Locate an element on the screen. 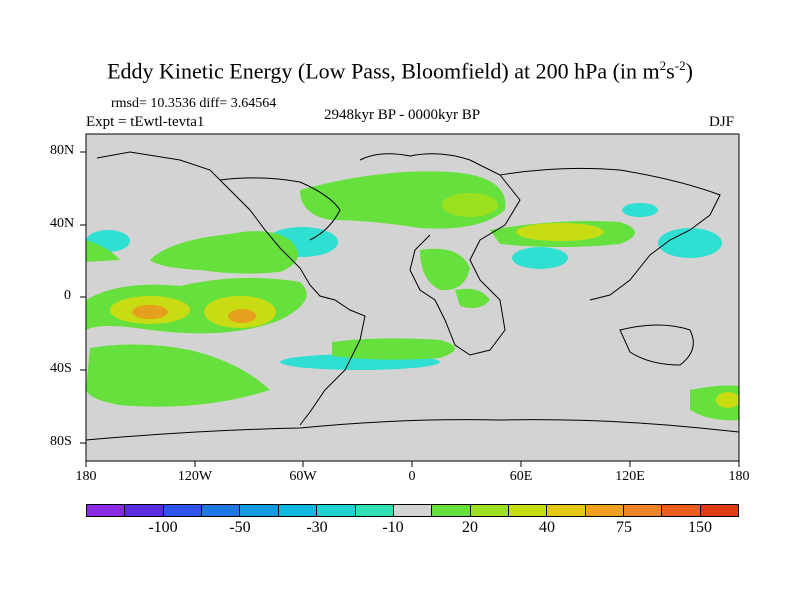 The image size is (800, 600). season-label: DJF is located at coordinates (722, 122).